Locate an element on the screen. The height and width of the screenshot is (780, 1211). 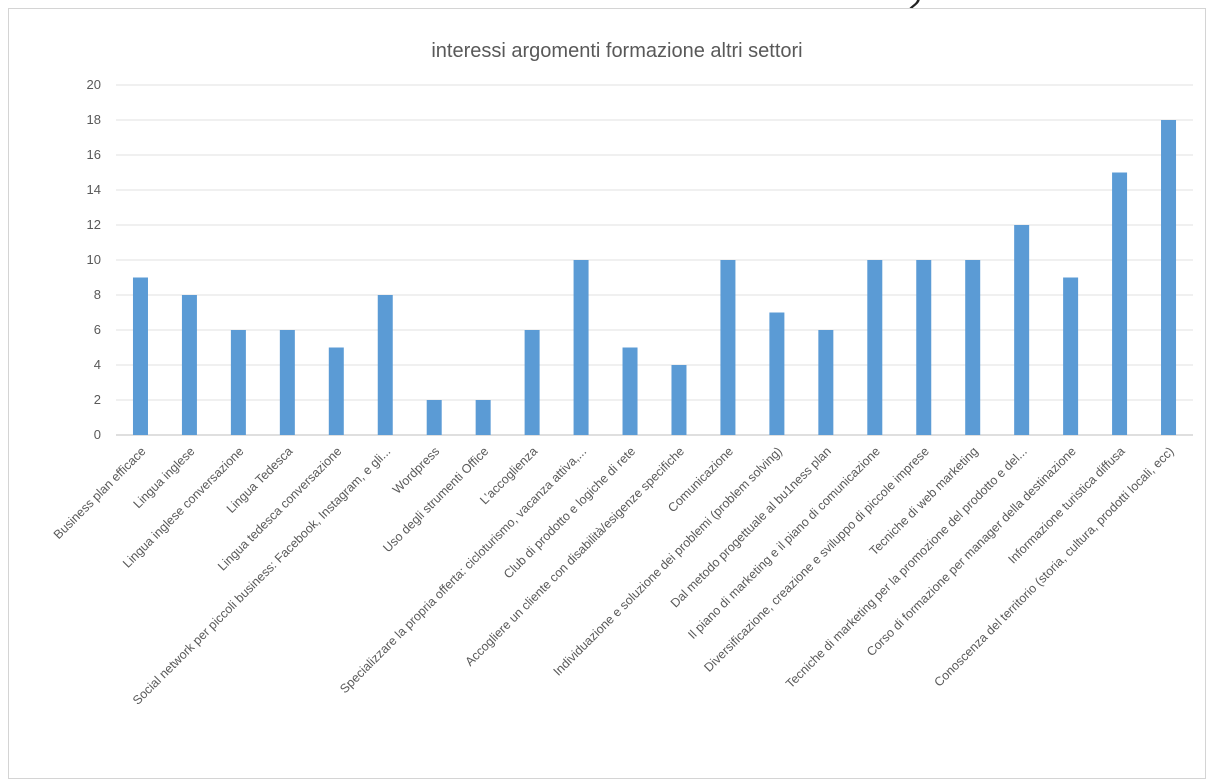
y-tick-label: 6 is located at coordinates (97, 329).